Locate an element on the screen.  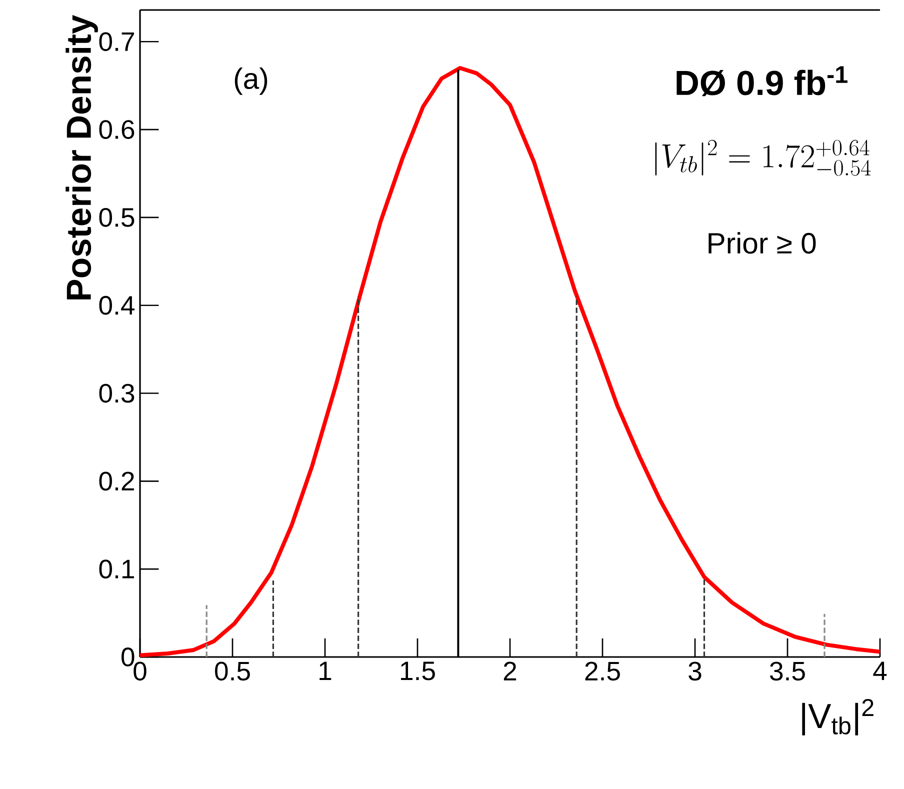
y-tick-label: 0.3 is located at coordinates (116, 393).